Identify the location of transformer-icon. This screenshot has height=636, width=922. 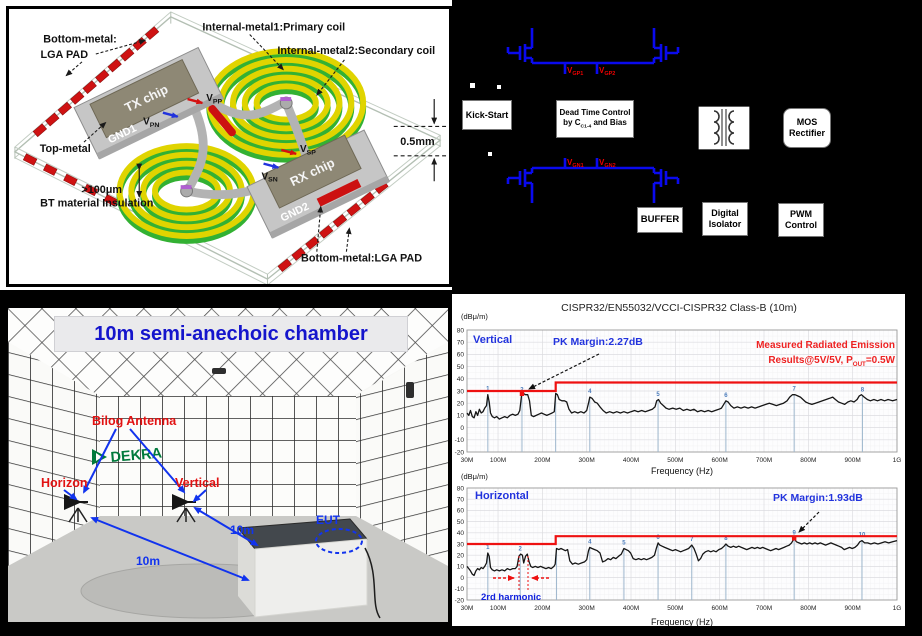
(724, 128).